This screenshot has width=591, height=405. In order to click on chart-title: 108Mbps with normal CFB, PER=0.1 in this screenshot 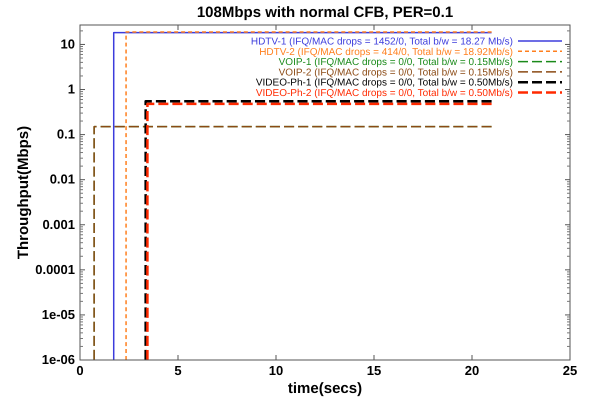, I will do `click(325, 12)`.